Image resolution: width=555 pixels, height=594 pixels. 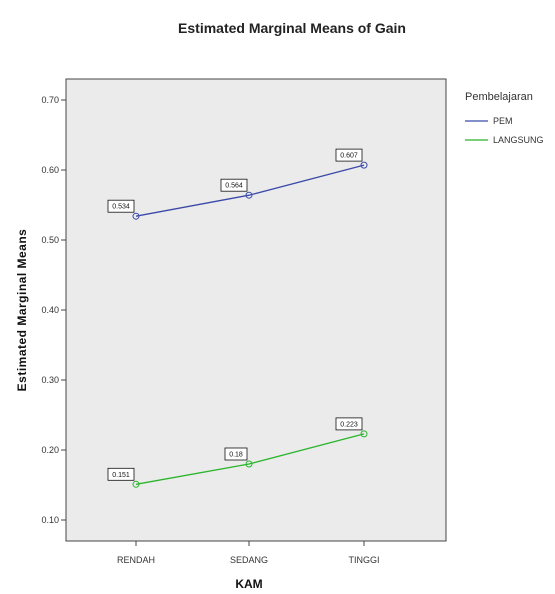 What do you see at coordinates (50, 170) in the screenshot?
I see `y-tick-label: 0.60` at bounding box center [50, 170].